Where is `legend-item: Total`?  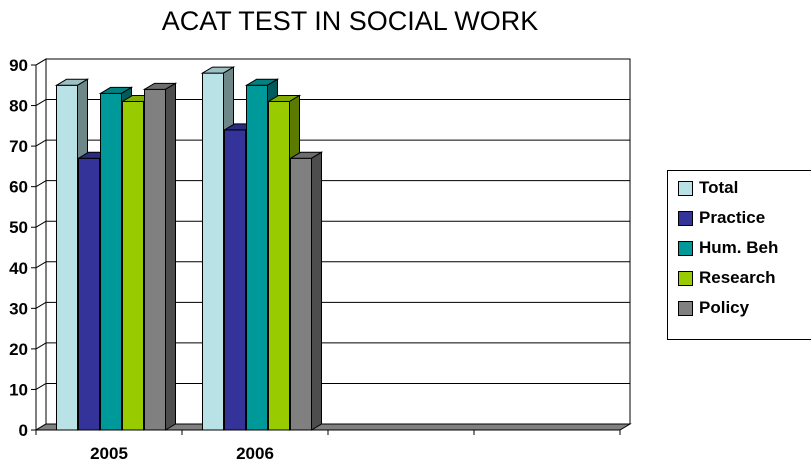 legend-item: Total is located at coordinates (708, 188).